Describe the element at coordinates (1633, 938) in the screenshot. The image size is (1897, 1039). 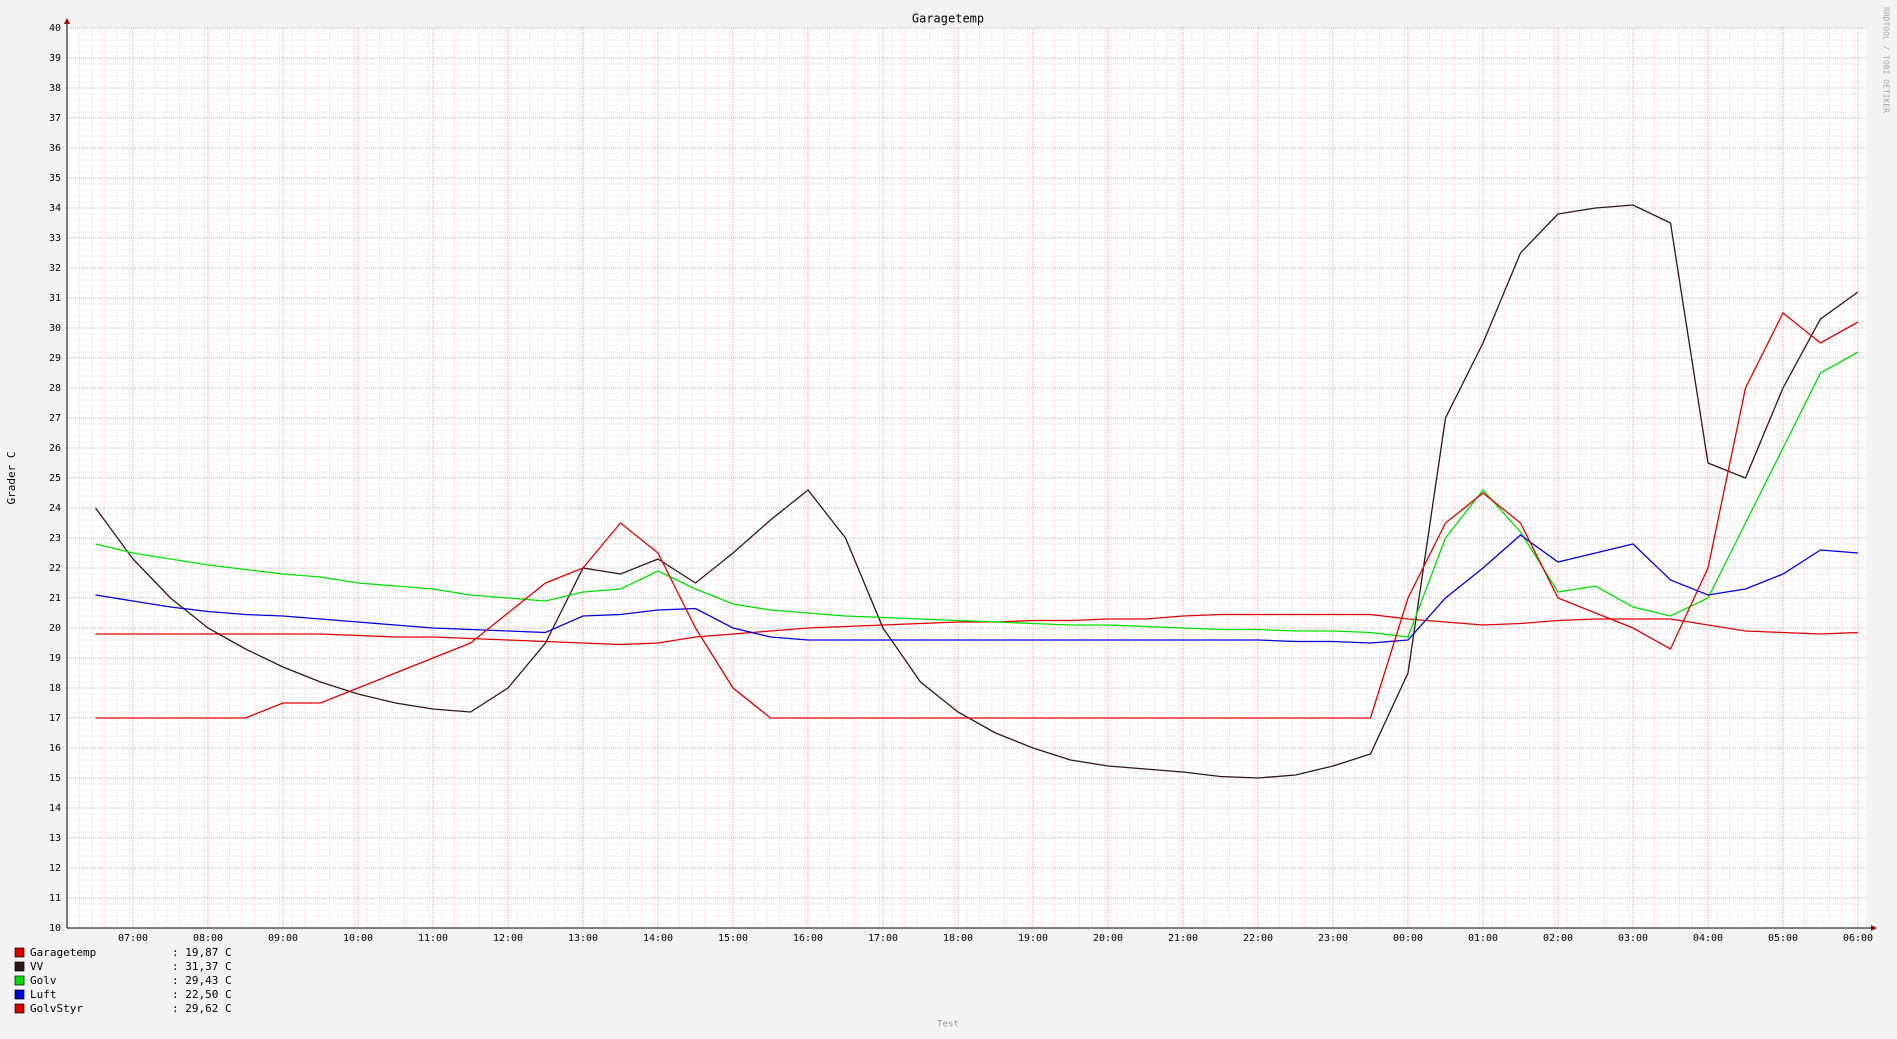
I see `x-tick-label: 03:00` at that location.